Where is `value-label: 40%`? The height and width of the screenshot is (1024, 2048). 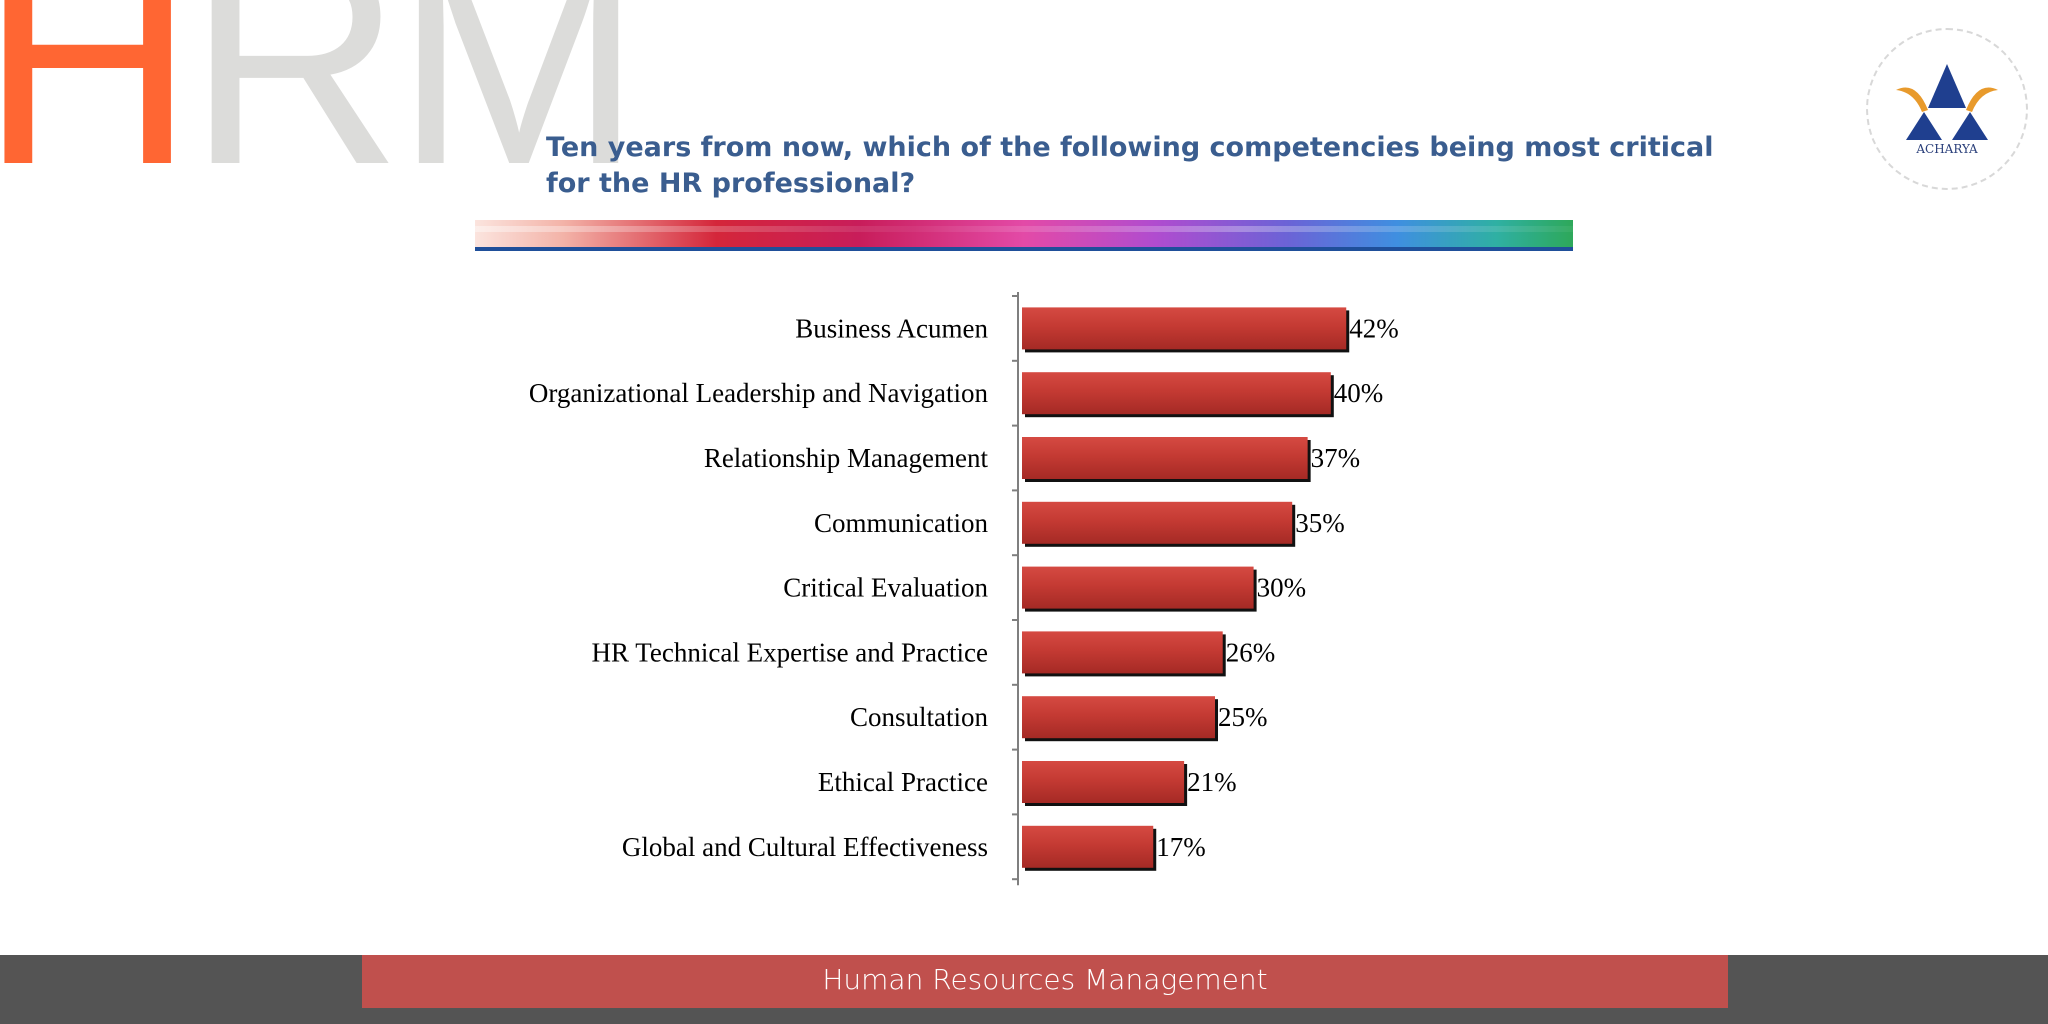 value-label: 40% is located at coordinates (1359, 393).